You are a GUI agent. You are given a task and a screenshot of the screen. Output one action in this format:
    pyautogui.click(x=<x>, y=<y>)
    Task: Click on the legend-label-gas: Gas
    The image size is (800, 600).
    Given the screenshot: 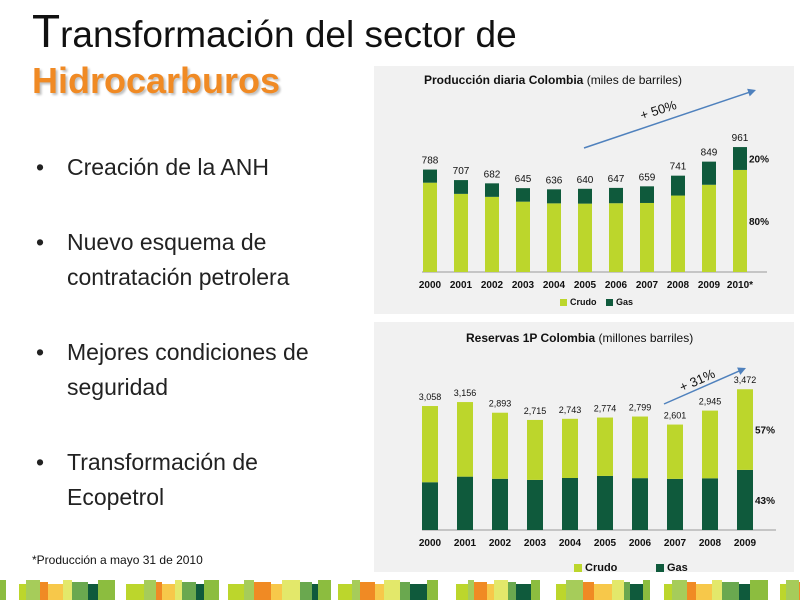 What is the action you would take?
    pyautogui.click(x=624, y=302)
    